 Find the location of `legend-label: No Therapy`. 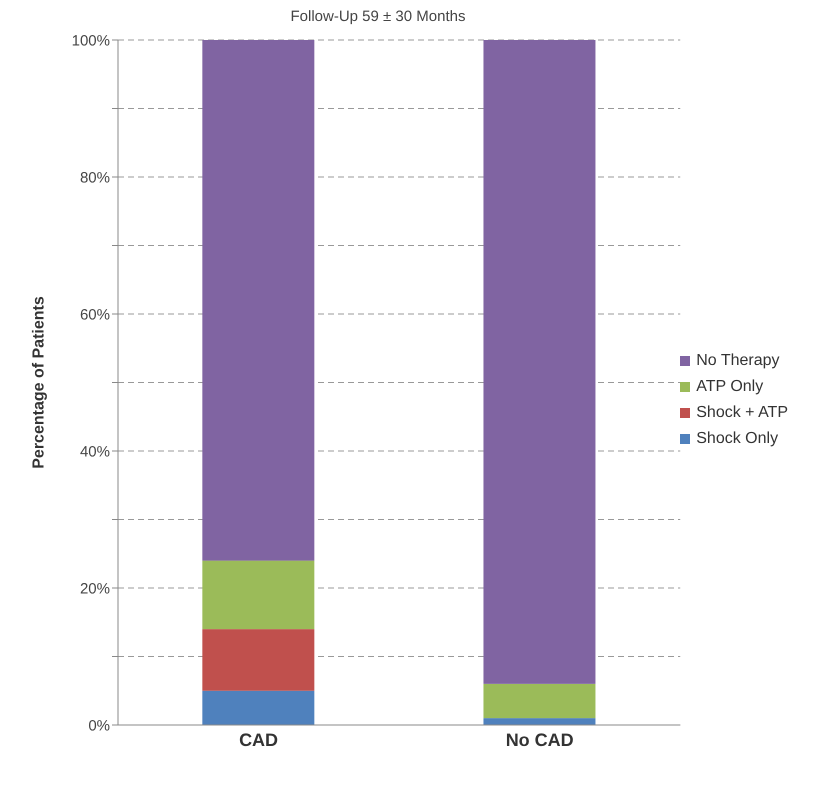

legend-label: No Therapy is located at coordinates (738, 361).